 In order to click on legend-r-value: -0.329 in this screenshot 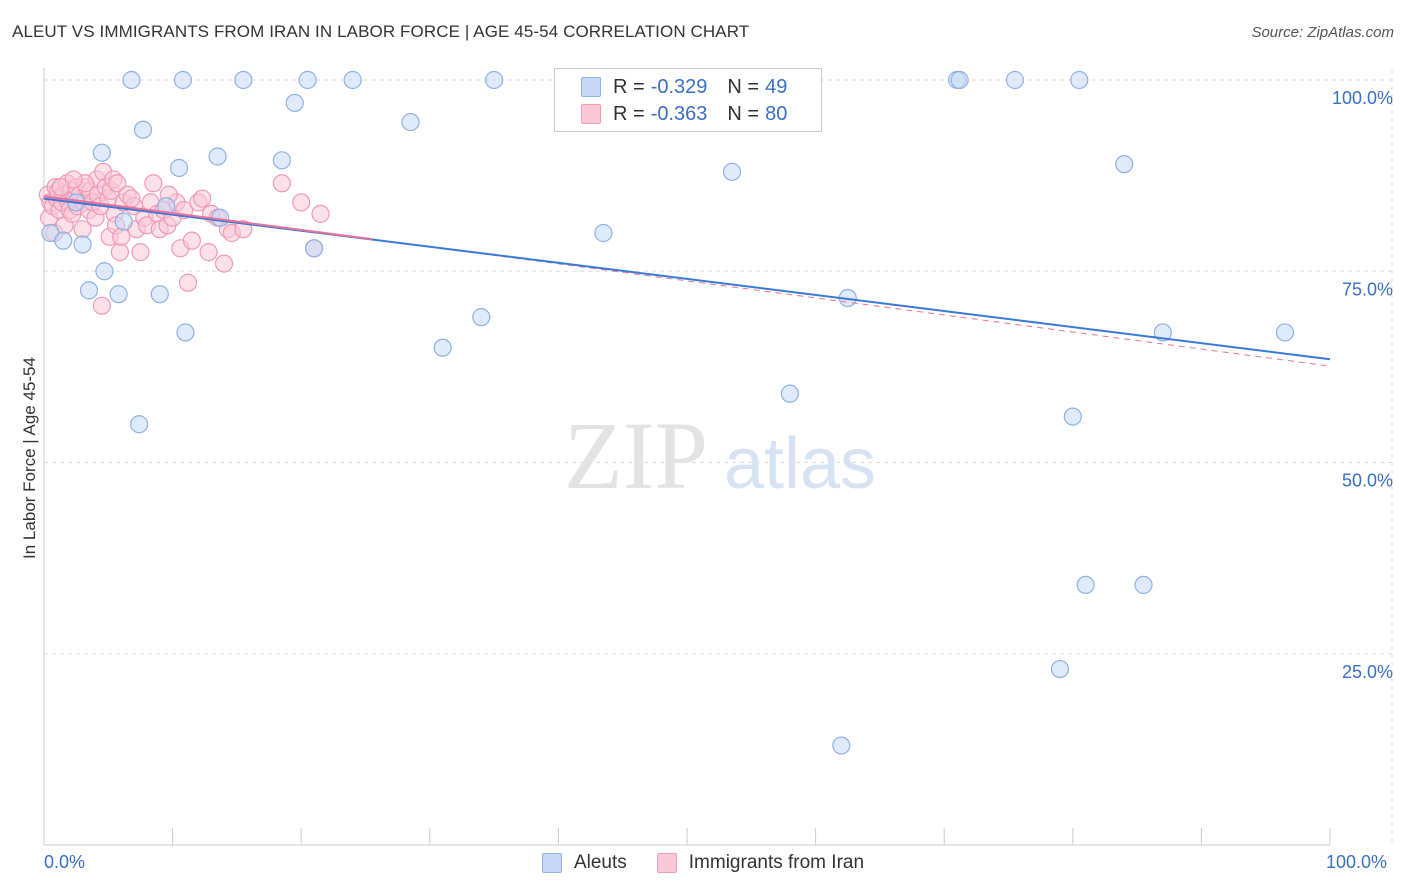, I will do `click(679, 86)`.